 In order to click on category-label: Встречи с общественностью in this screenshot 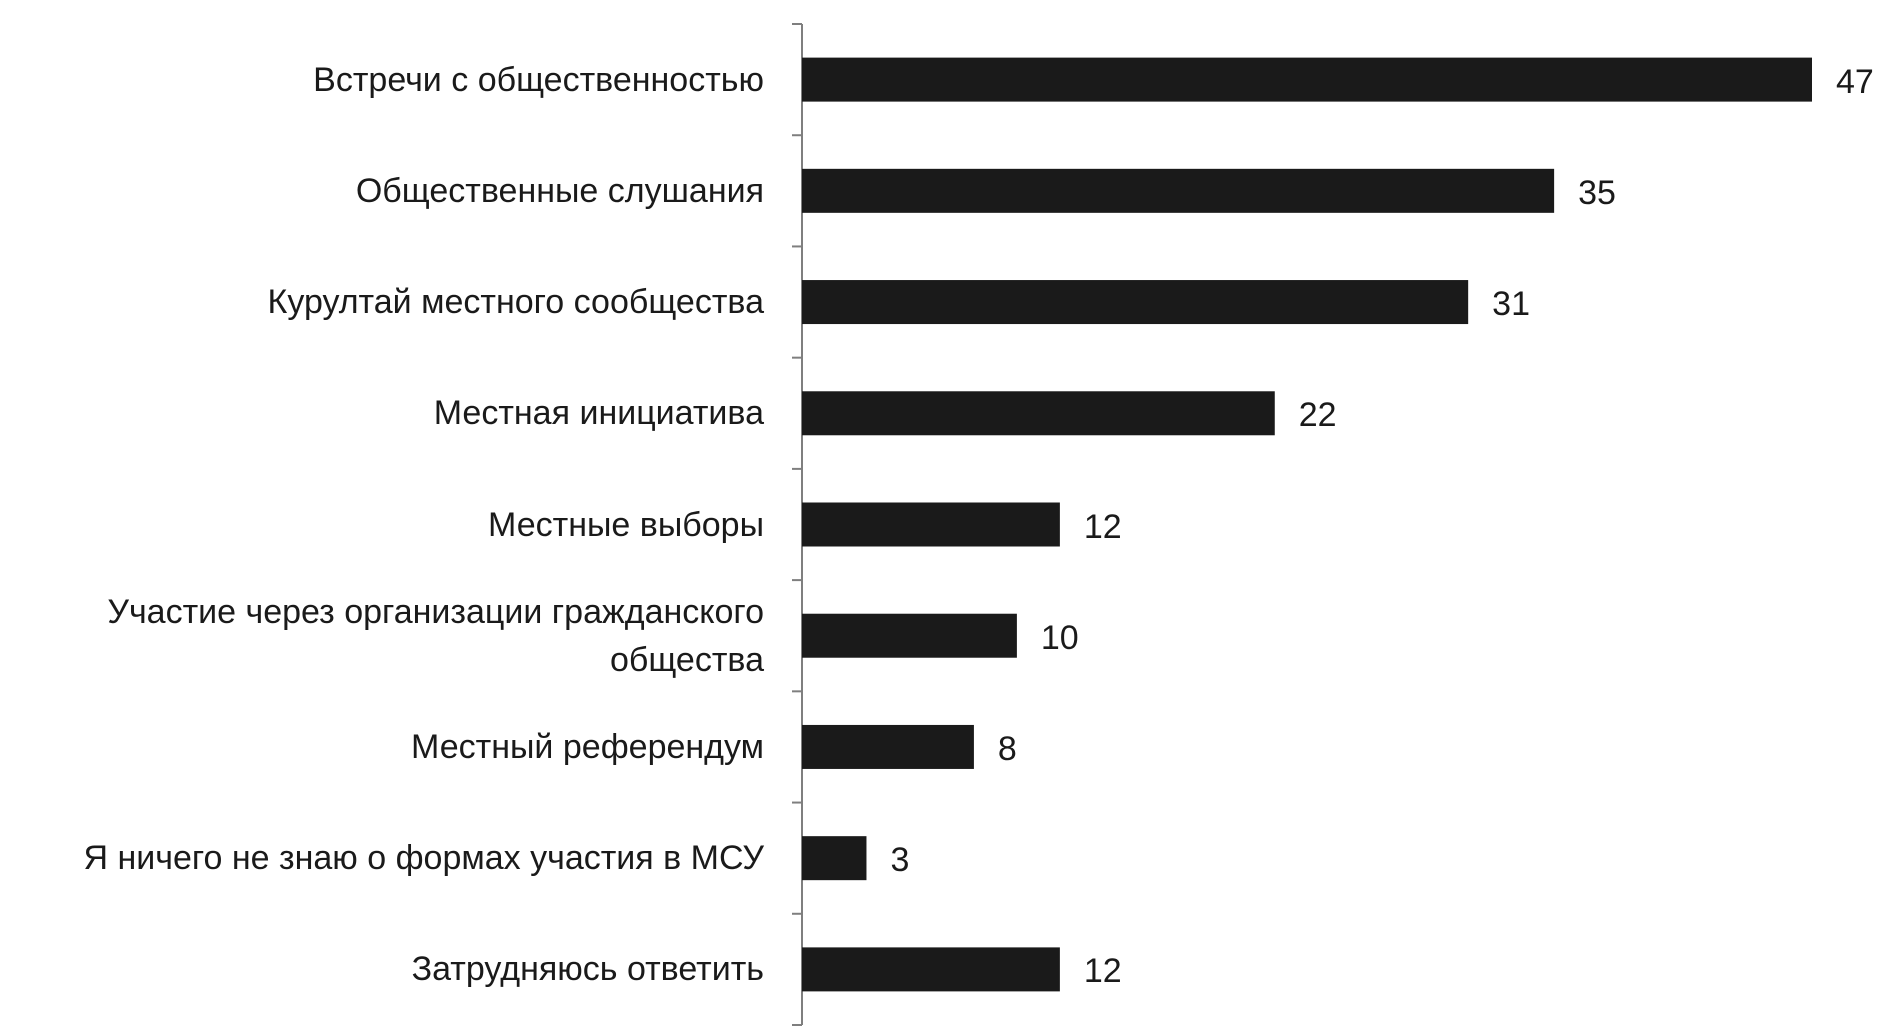, I will do `click(538, 79)`.